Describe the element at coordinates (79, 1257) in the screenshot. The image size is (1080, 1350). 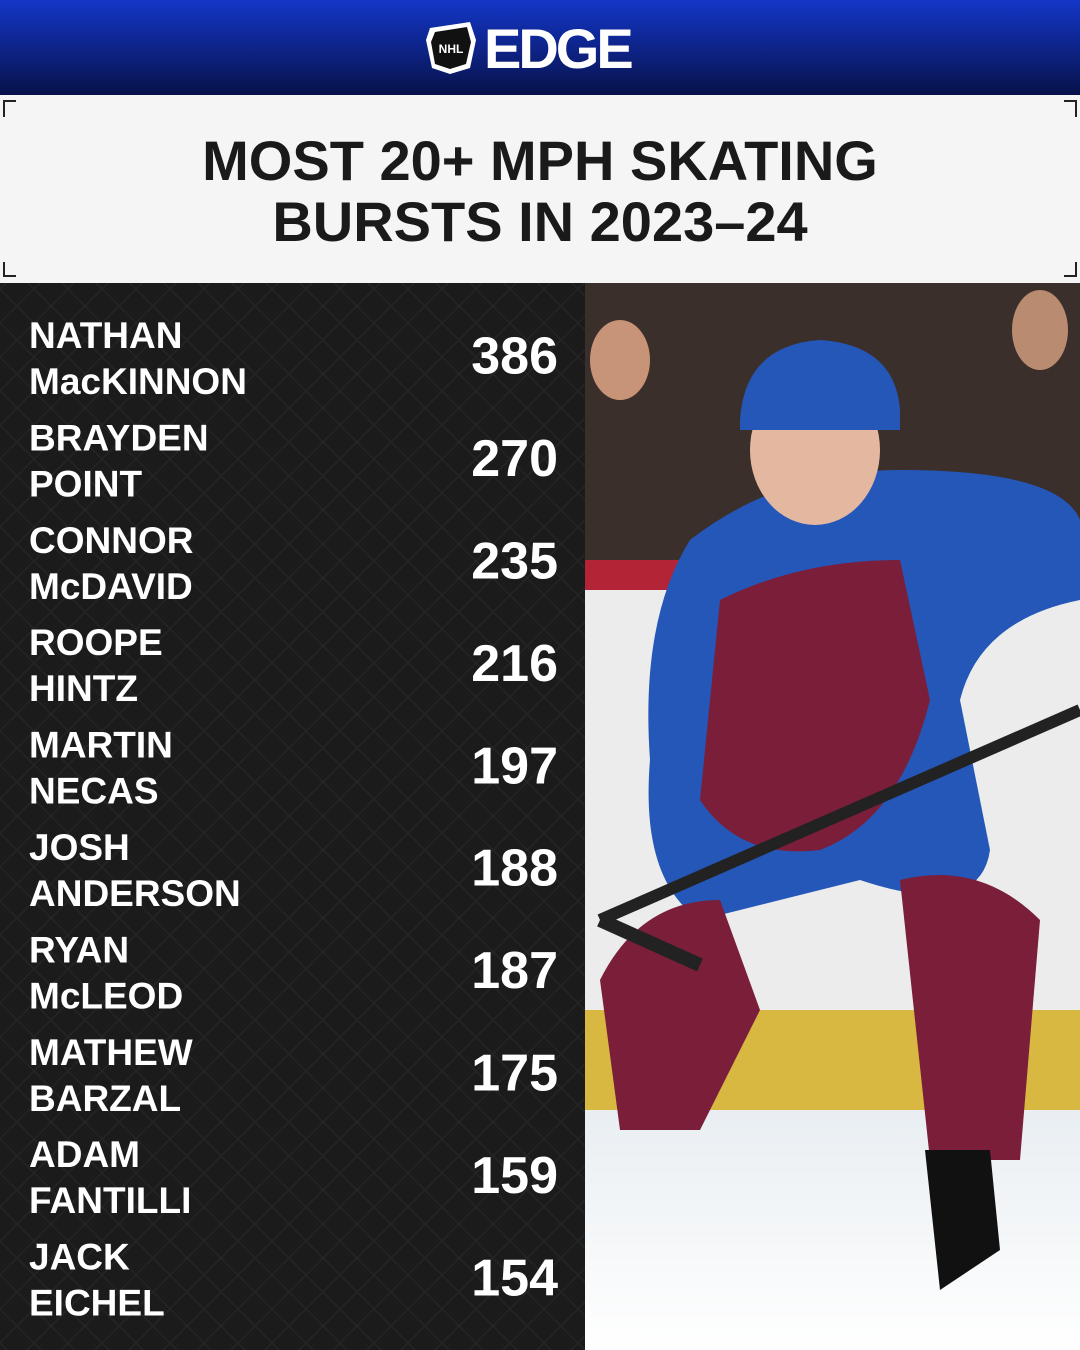
I see `player-first-name: JACK` at that location.